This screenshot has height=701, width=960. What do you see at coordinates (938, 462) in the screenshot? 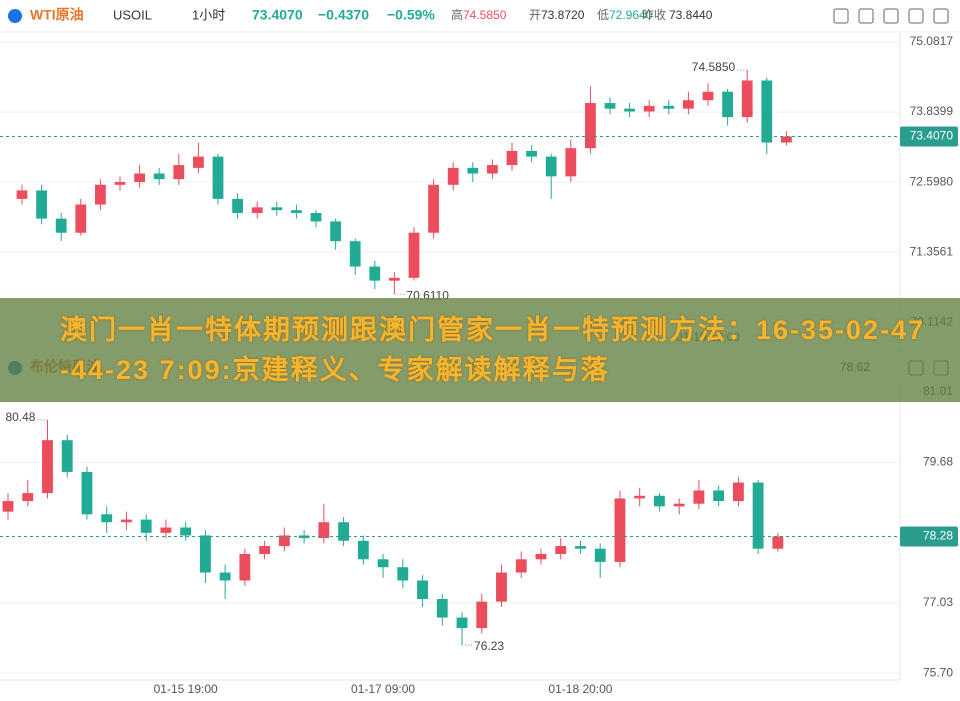
I see `y-tick-label: 79.68` at bounding box center [938, 462].